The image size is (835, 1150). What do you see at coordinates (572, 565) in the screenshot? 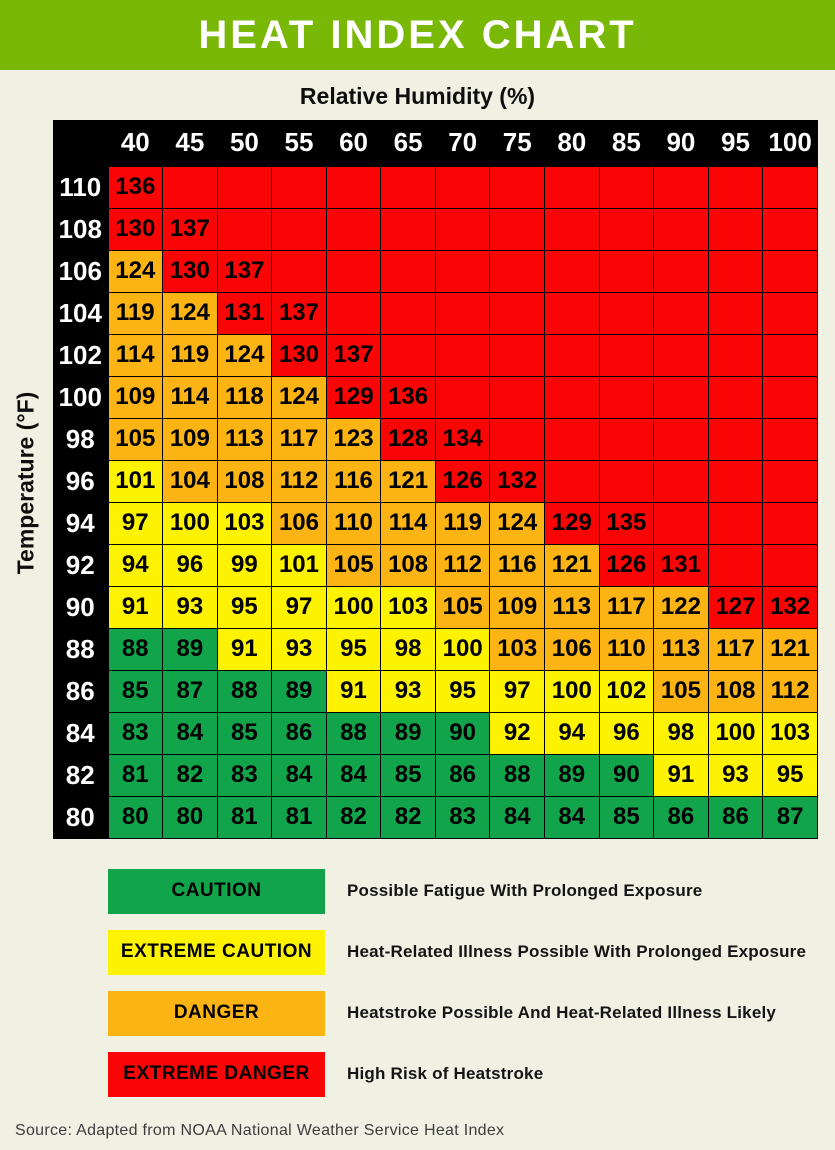
I see `heat-index-cell: 121` at bounding box center [572, 565].